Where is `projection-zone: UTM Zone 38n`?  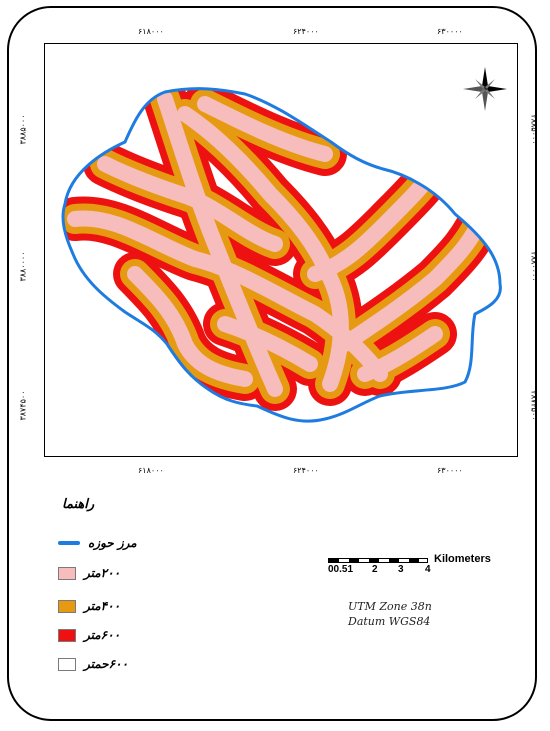 projection-zone: UTM Zone 38n is located at coordinates (390, 606).